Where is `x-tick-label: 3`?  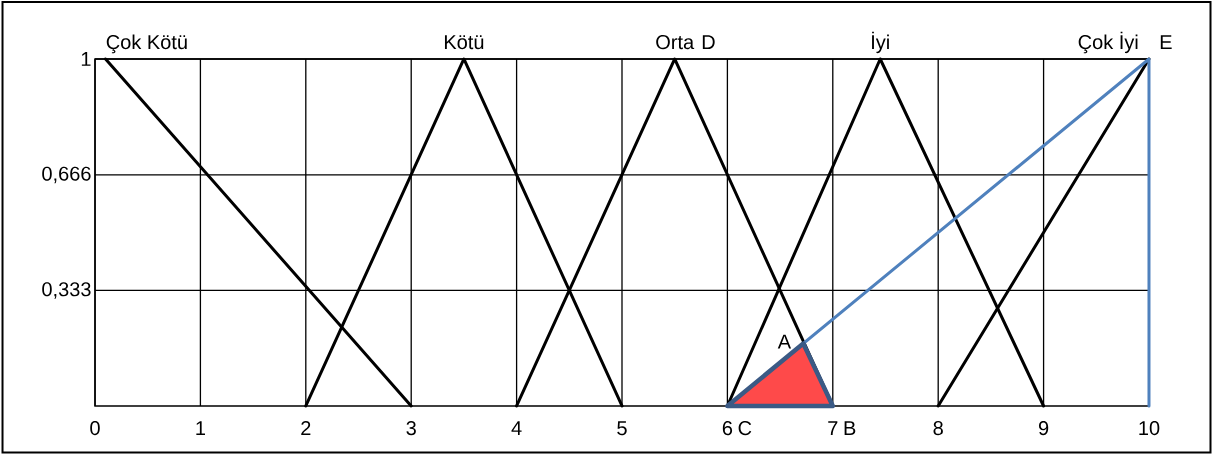 x-tick-label: 3 is located at coordinates (411, 428).